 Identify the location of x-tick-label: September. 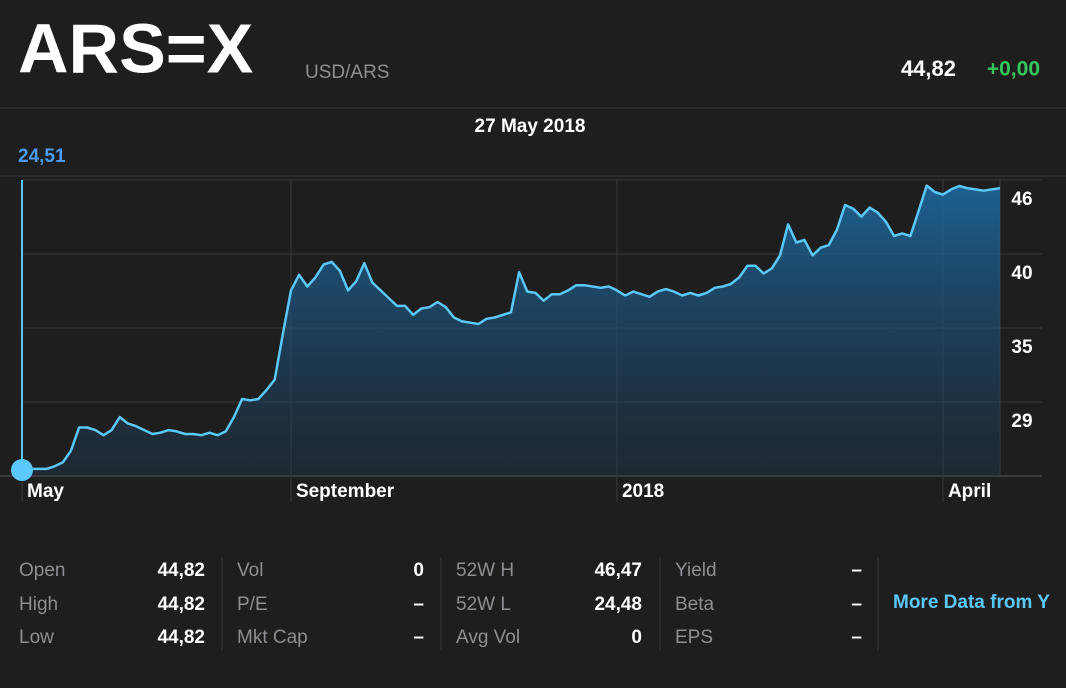
(345, 491).